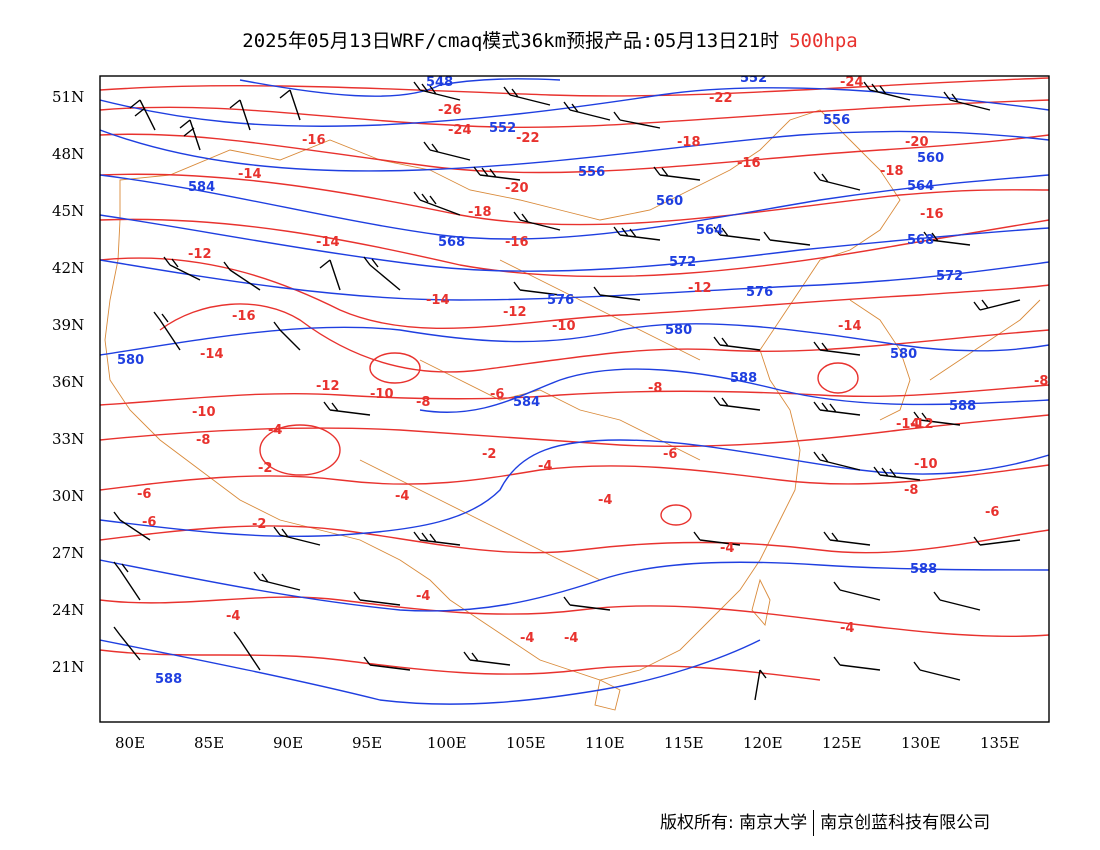 The width and height of the screenshot is (1100, 850). I want to click on temp-label: -26, so click(450, 110).